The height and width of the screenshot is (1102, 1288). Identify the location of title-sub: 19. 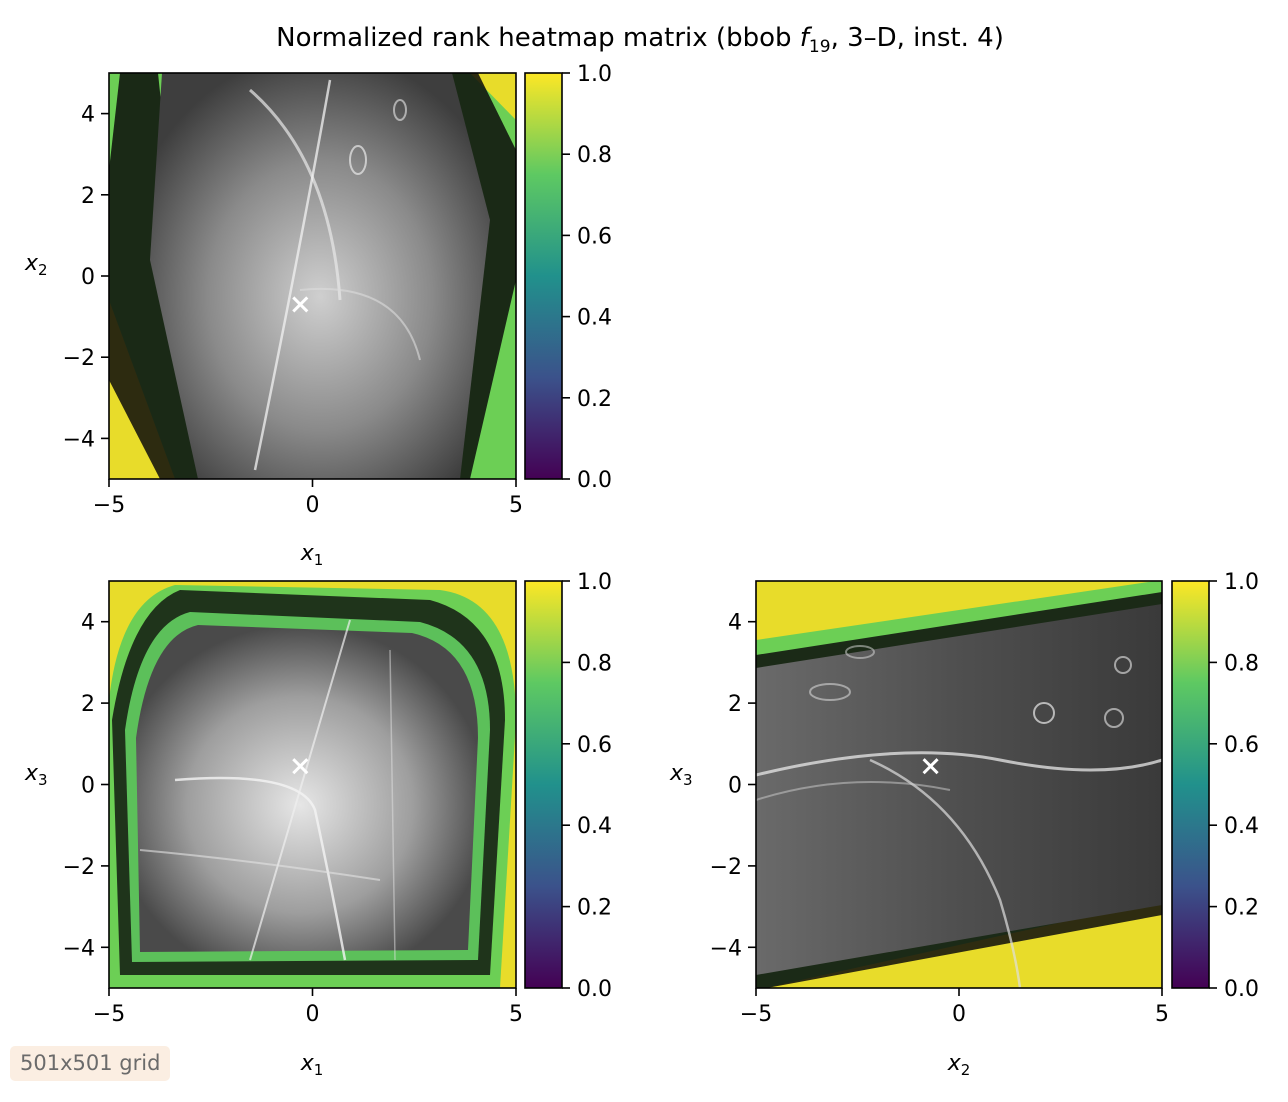
(820, 47).